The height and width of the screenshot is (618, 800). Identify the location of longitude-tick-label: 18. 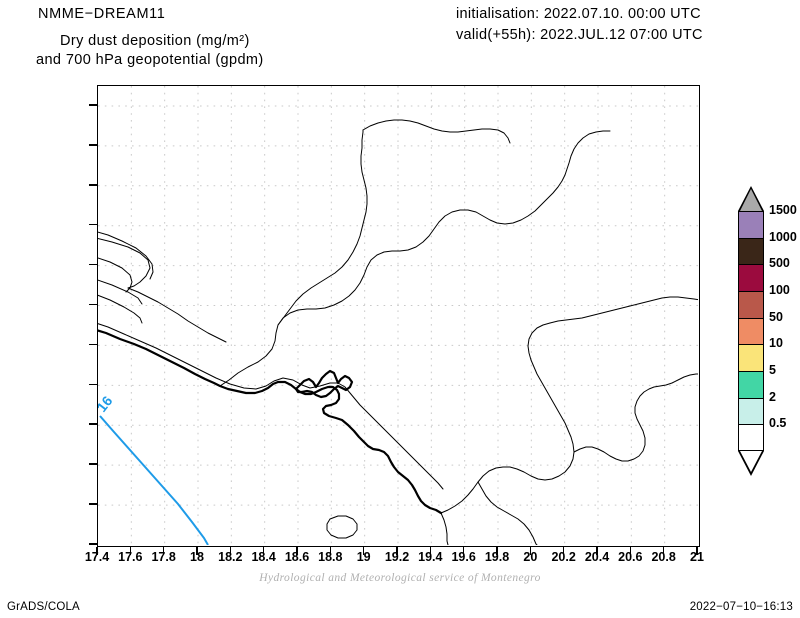
(197, 557).